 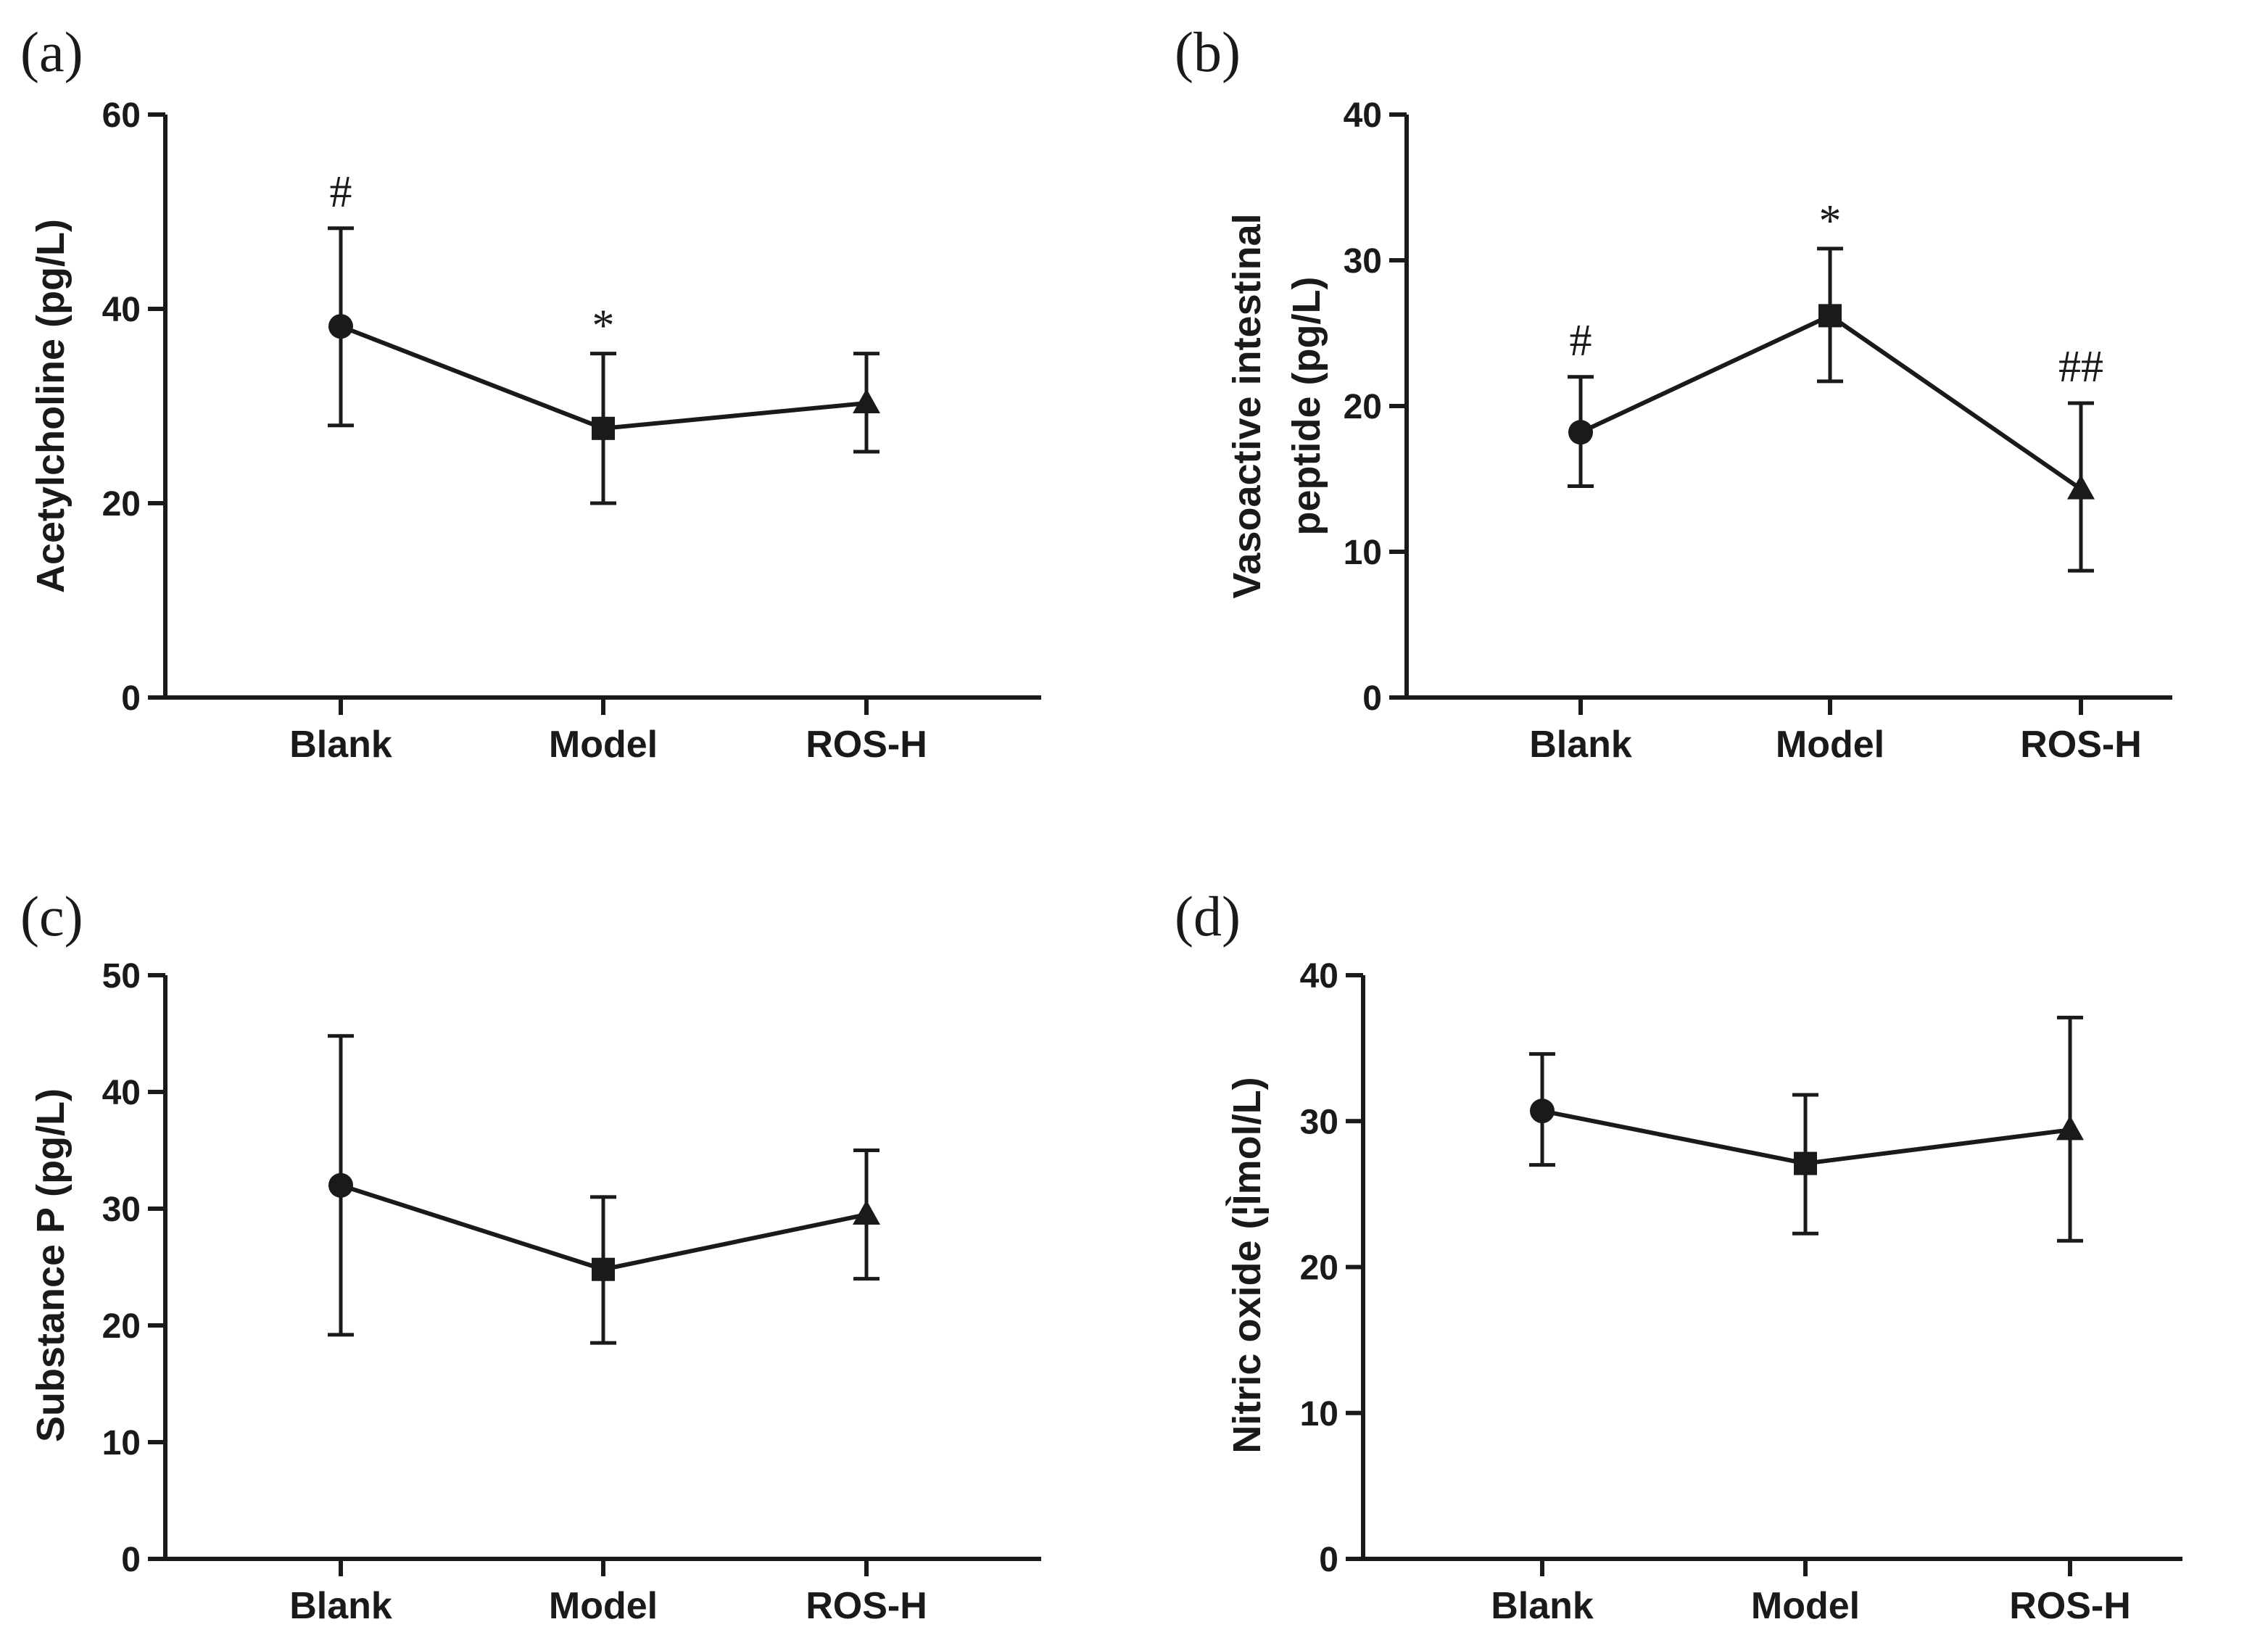 What do you see at coordinates (1208, 916) in the screenshot?
I see `panel-label: (d)` at bounding box center [1208, 916].